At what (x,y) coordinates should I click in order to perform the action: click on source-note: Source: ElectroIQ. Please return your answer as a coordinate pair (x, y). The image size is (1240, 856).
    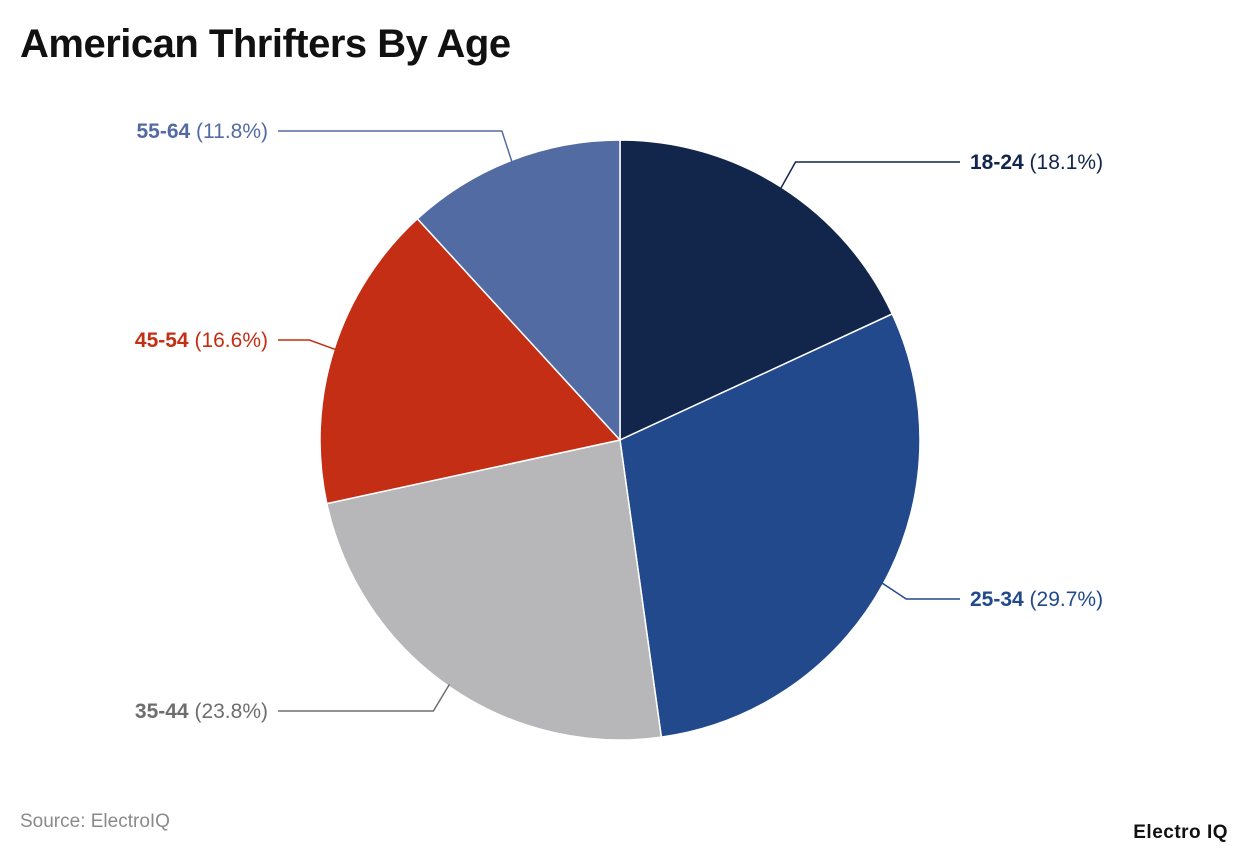
    Looking at the image, I should click on (95, 821).